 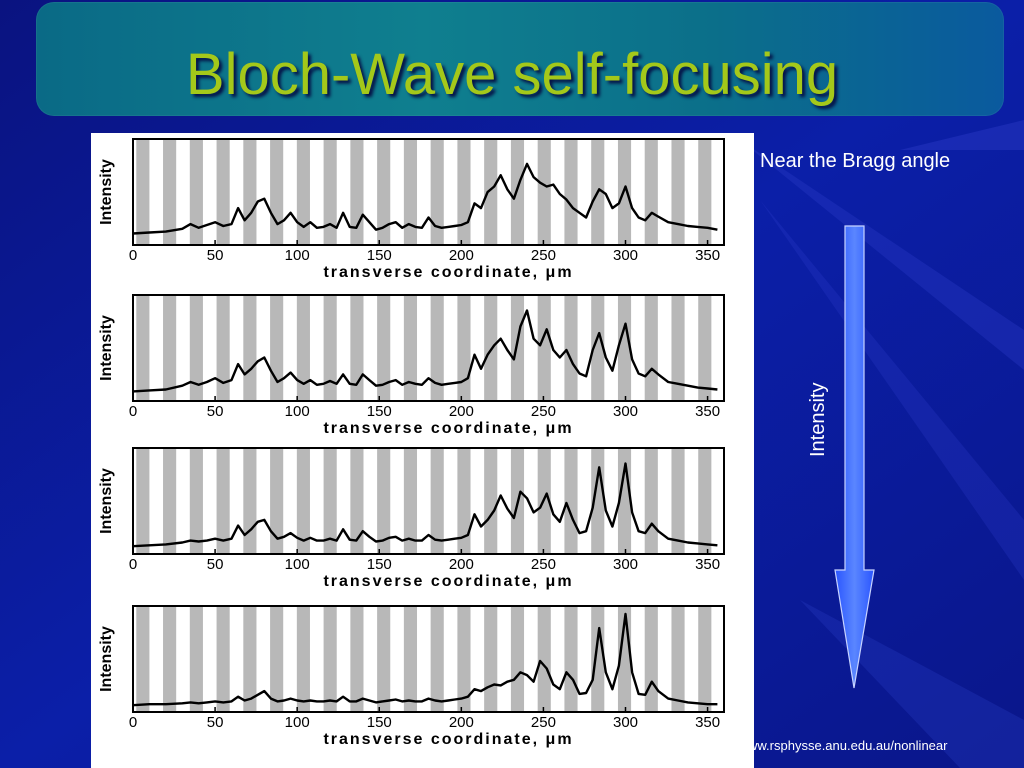 I want to click on slide-title: Bloch-Wave self-focusing, so click(x=512, y=74).